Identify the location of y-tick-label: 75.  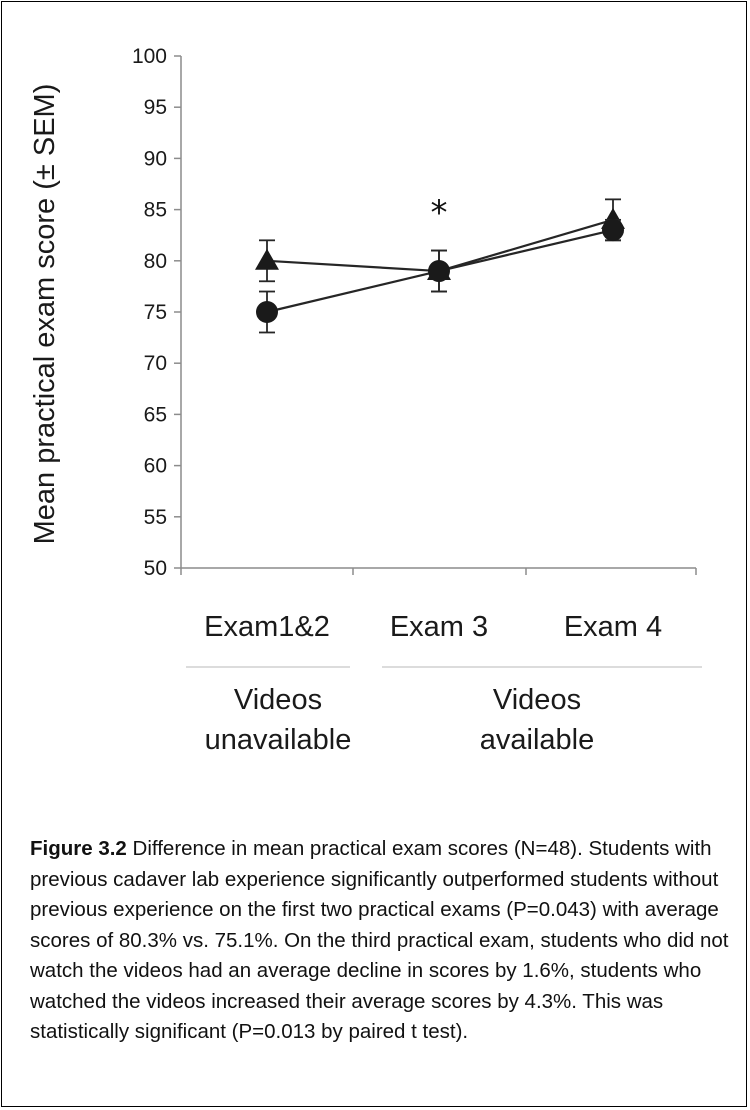
(155, 312).